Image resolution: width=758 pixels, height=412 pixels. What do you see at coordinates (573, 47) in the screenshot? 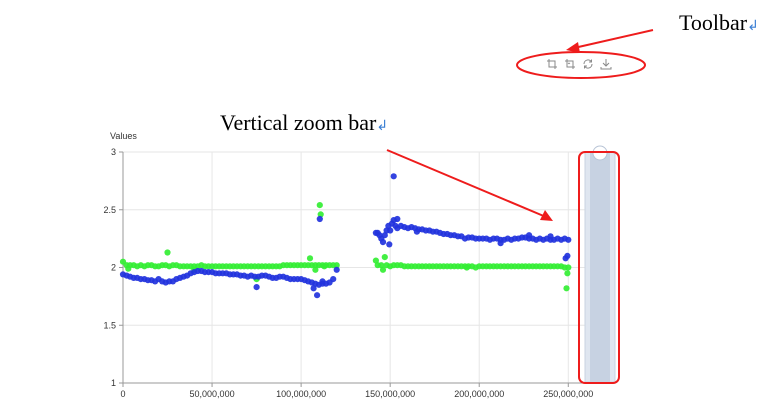
I see `toolbar-arrow-head` at bounding box center [573, 47].